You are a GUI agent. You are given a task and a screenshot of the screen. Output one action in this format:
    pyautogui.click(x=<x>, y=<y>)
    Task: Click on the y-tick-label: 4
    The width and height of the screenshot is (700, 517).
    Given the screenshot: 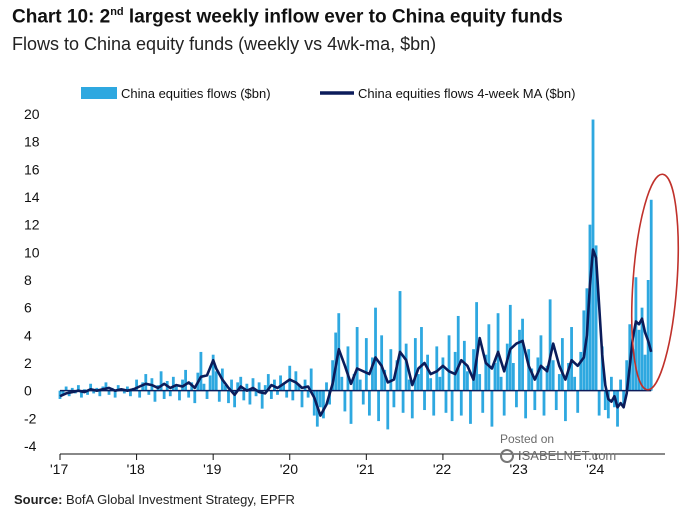 What is the action you would take?
    pyautogui.click(x=28, y=335)
    